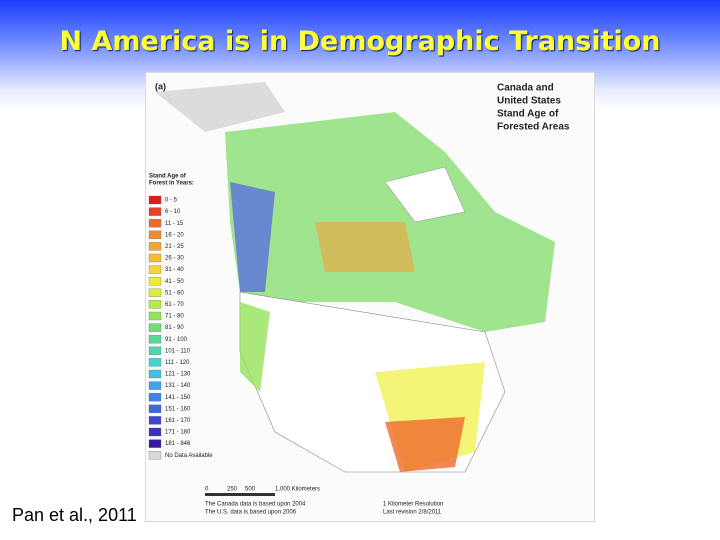 This screenshot has width=720, height=540. Describe the element at coordinates (525, 88) in the screenshot. I see `map-title: Canada and` at that location.